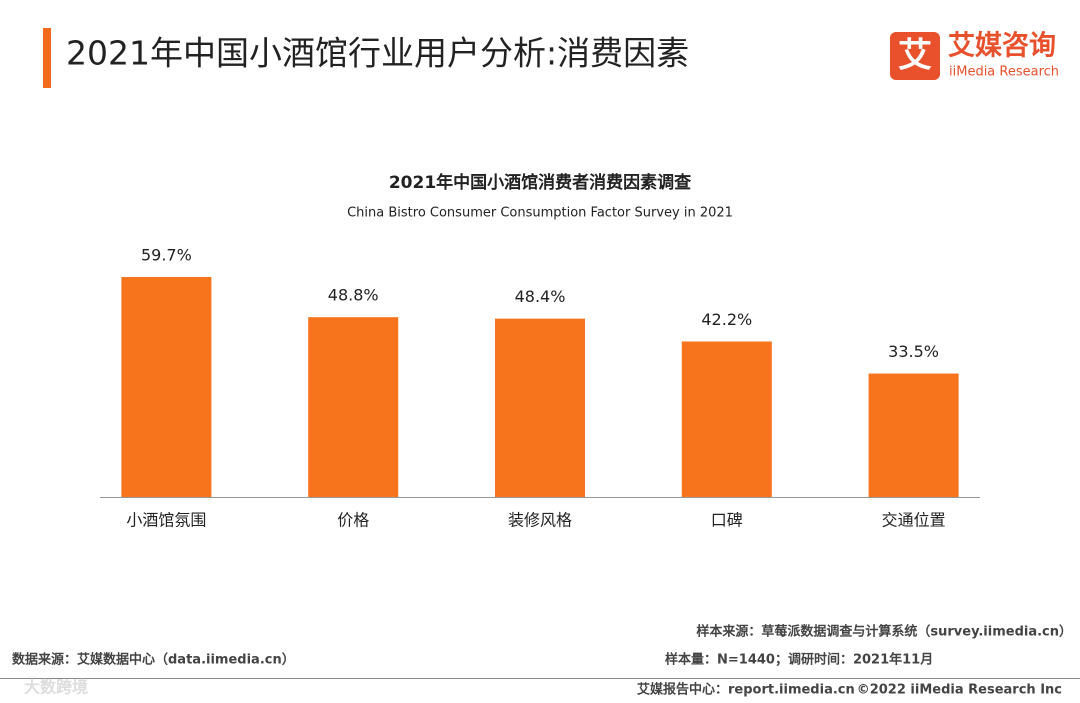 The width and height of the screenshot is (1080, 703). I want to click on sample-source: 样本来源：草莓派数据调查与计算系统（survey.iimedia.cn）, so click(884, 632).